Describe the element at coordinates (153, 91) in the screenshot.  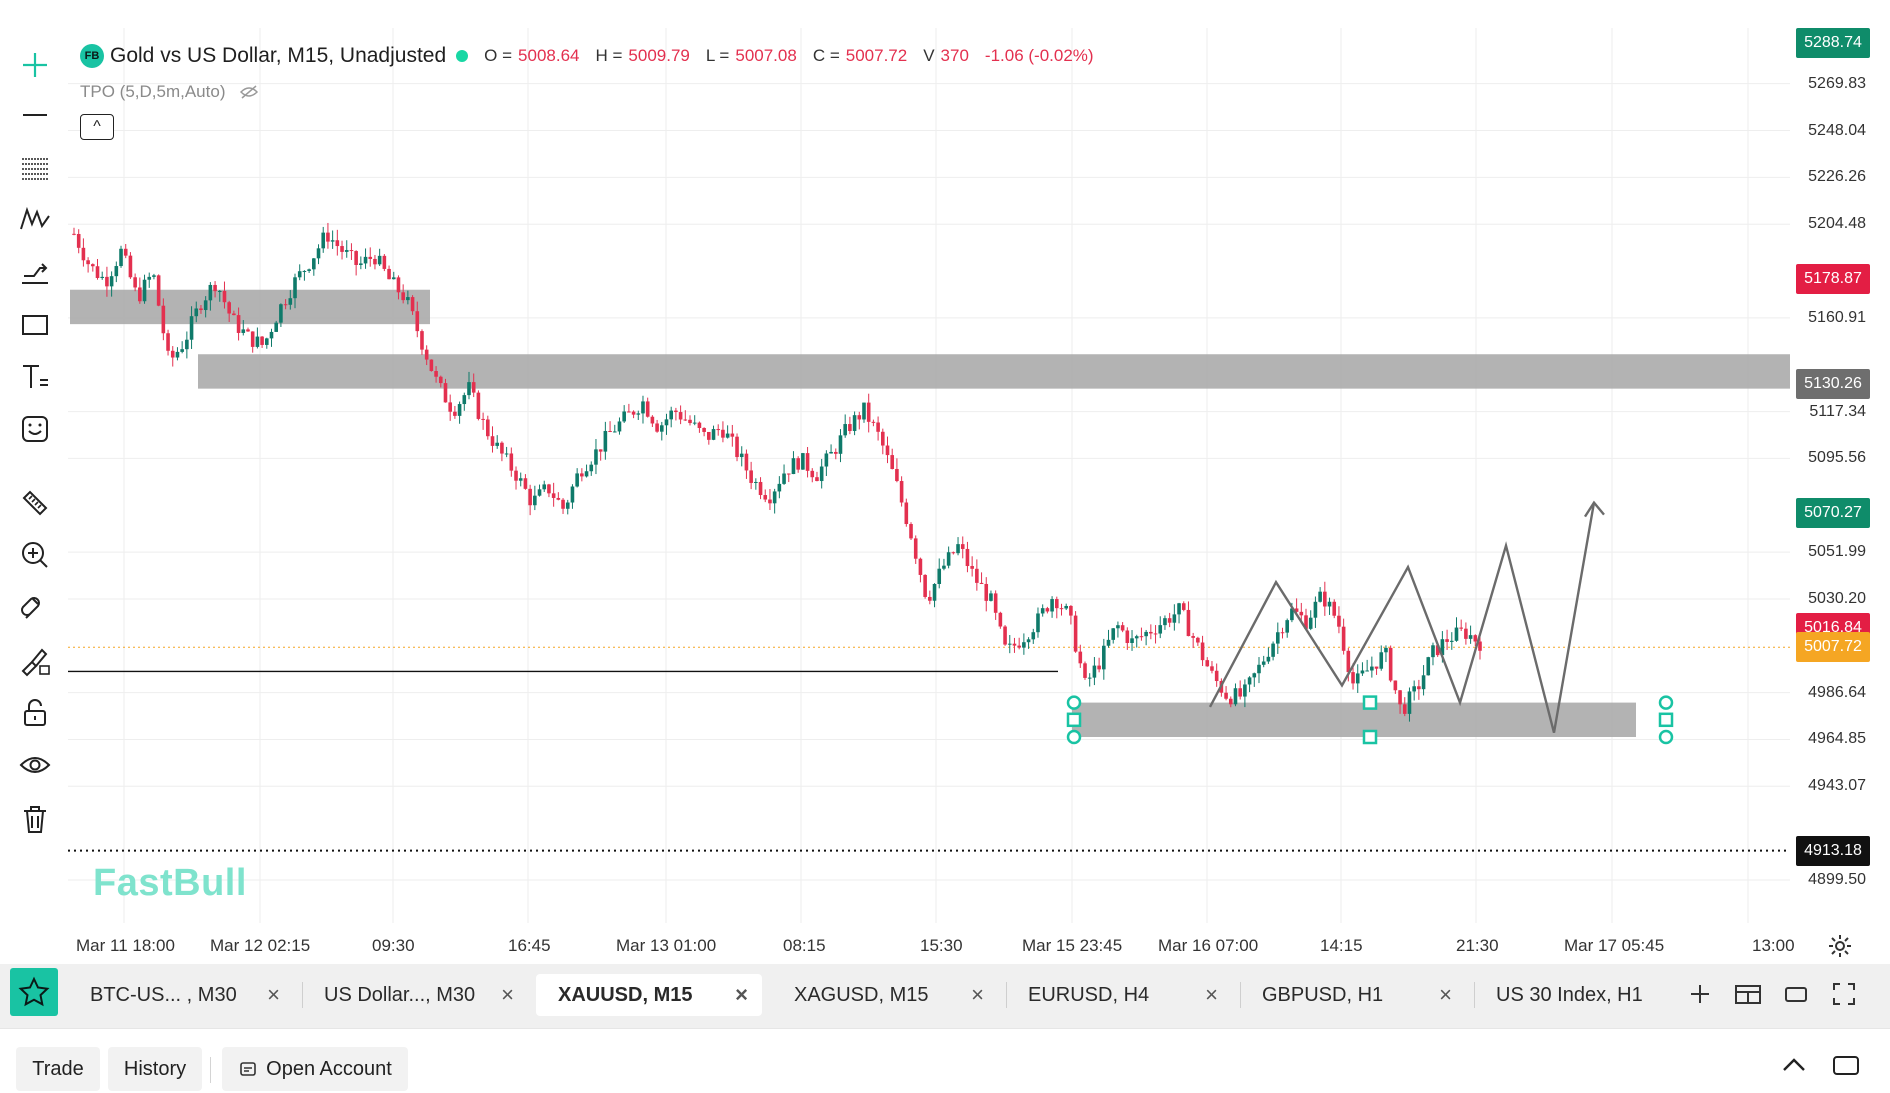
I see `tpo-indicator-label: TPO (5,D,5m,Auto)` at that location.